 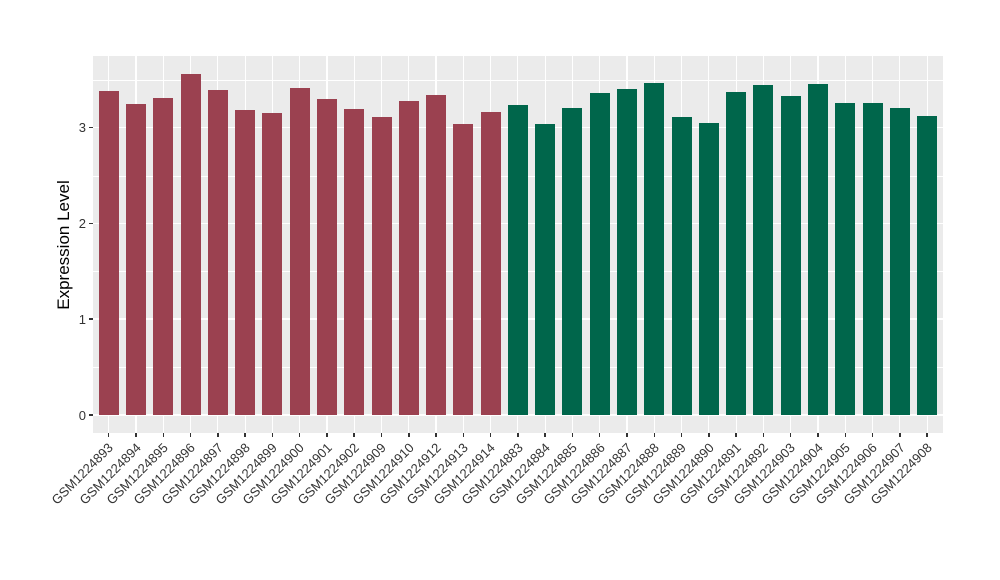 What do you see at coordinates (708, 268) in the screenshot?
I see `bar-GSM1224890` at bounding box center [708, 268].